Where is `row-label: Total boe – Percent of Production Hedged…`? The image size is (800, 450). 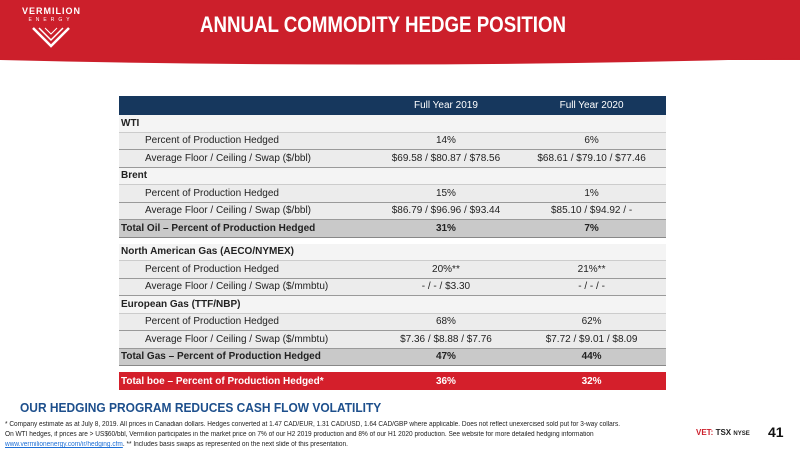
row-label: Total boe – Percent of Production Hedged… is located at coordinates (247, 381).